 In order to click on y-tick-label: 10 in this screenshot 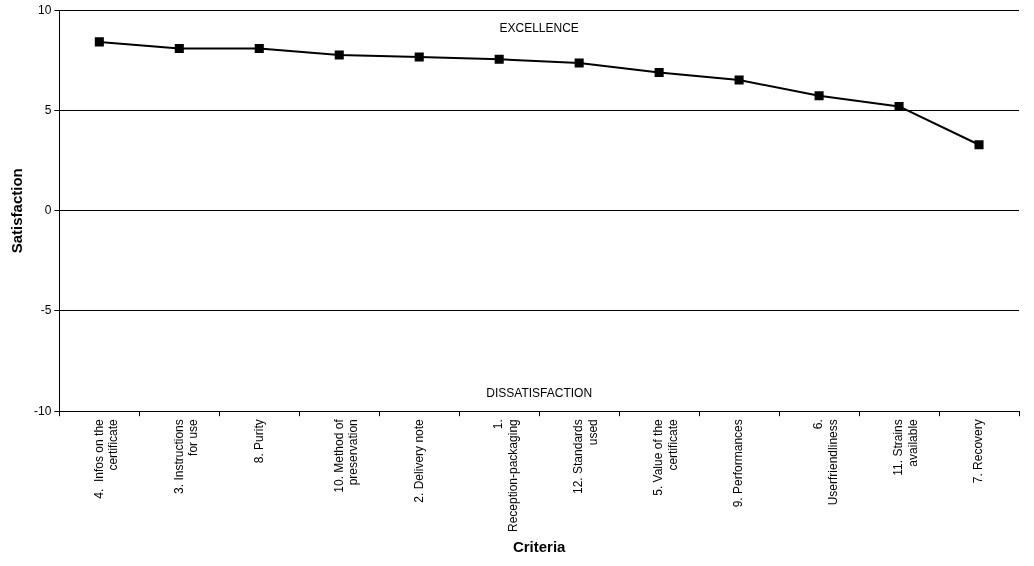, I will do `click(44, 9)`.